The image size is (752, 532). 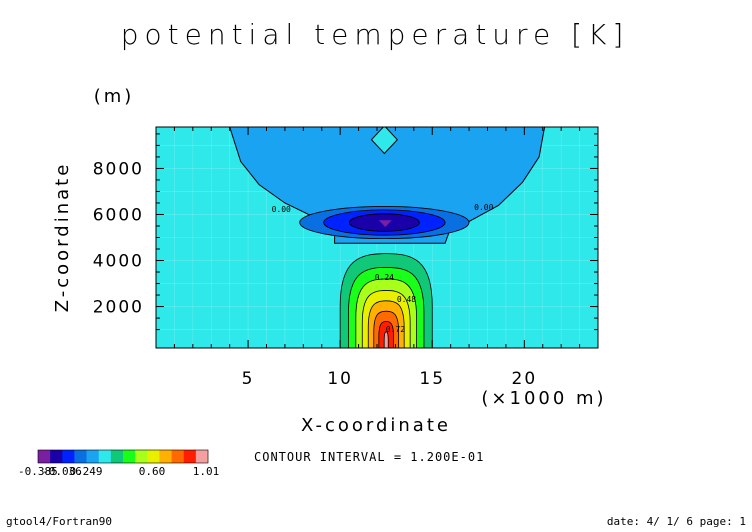 What do you see at coordinates (384, 141) in the screenshot?
I see `top-diamond-feature` at bounding box center [384, 141].